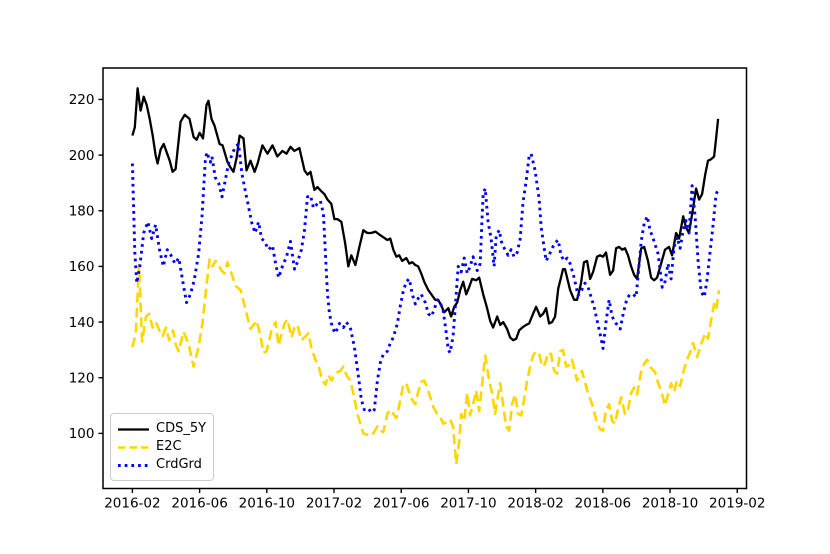  I want to click on y-axis-tick-label: 180, so click(82, 211).